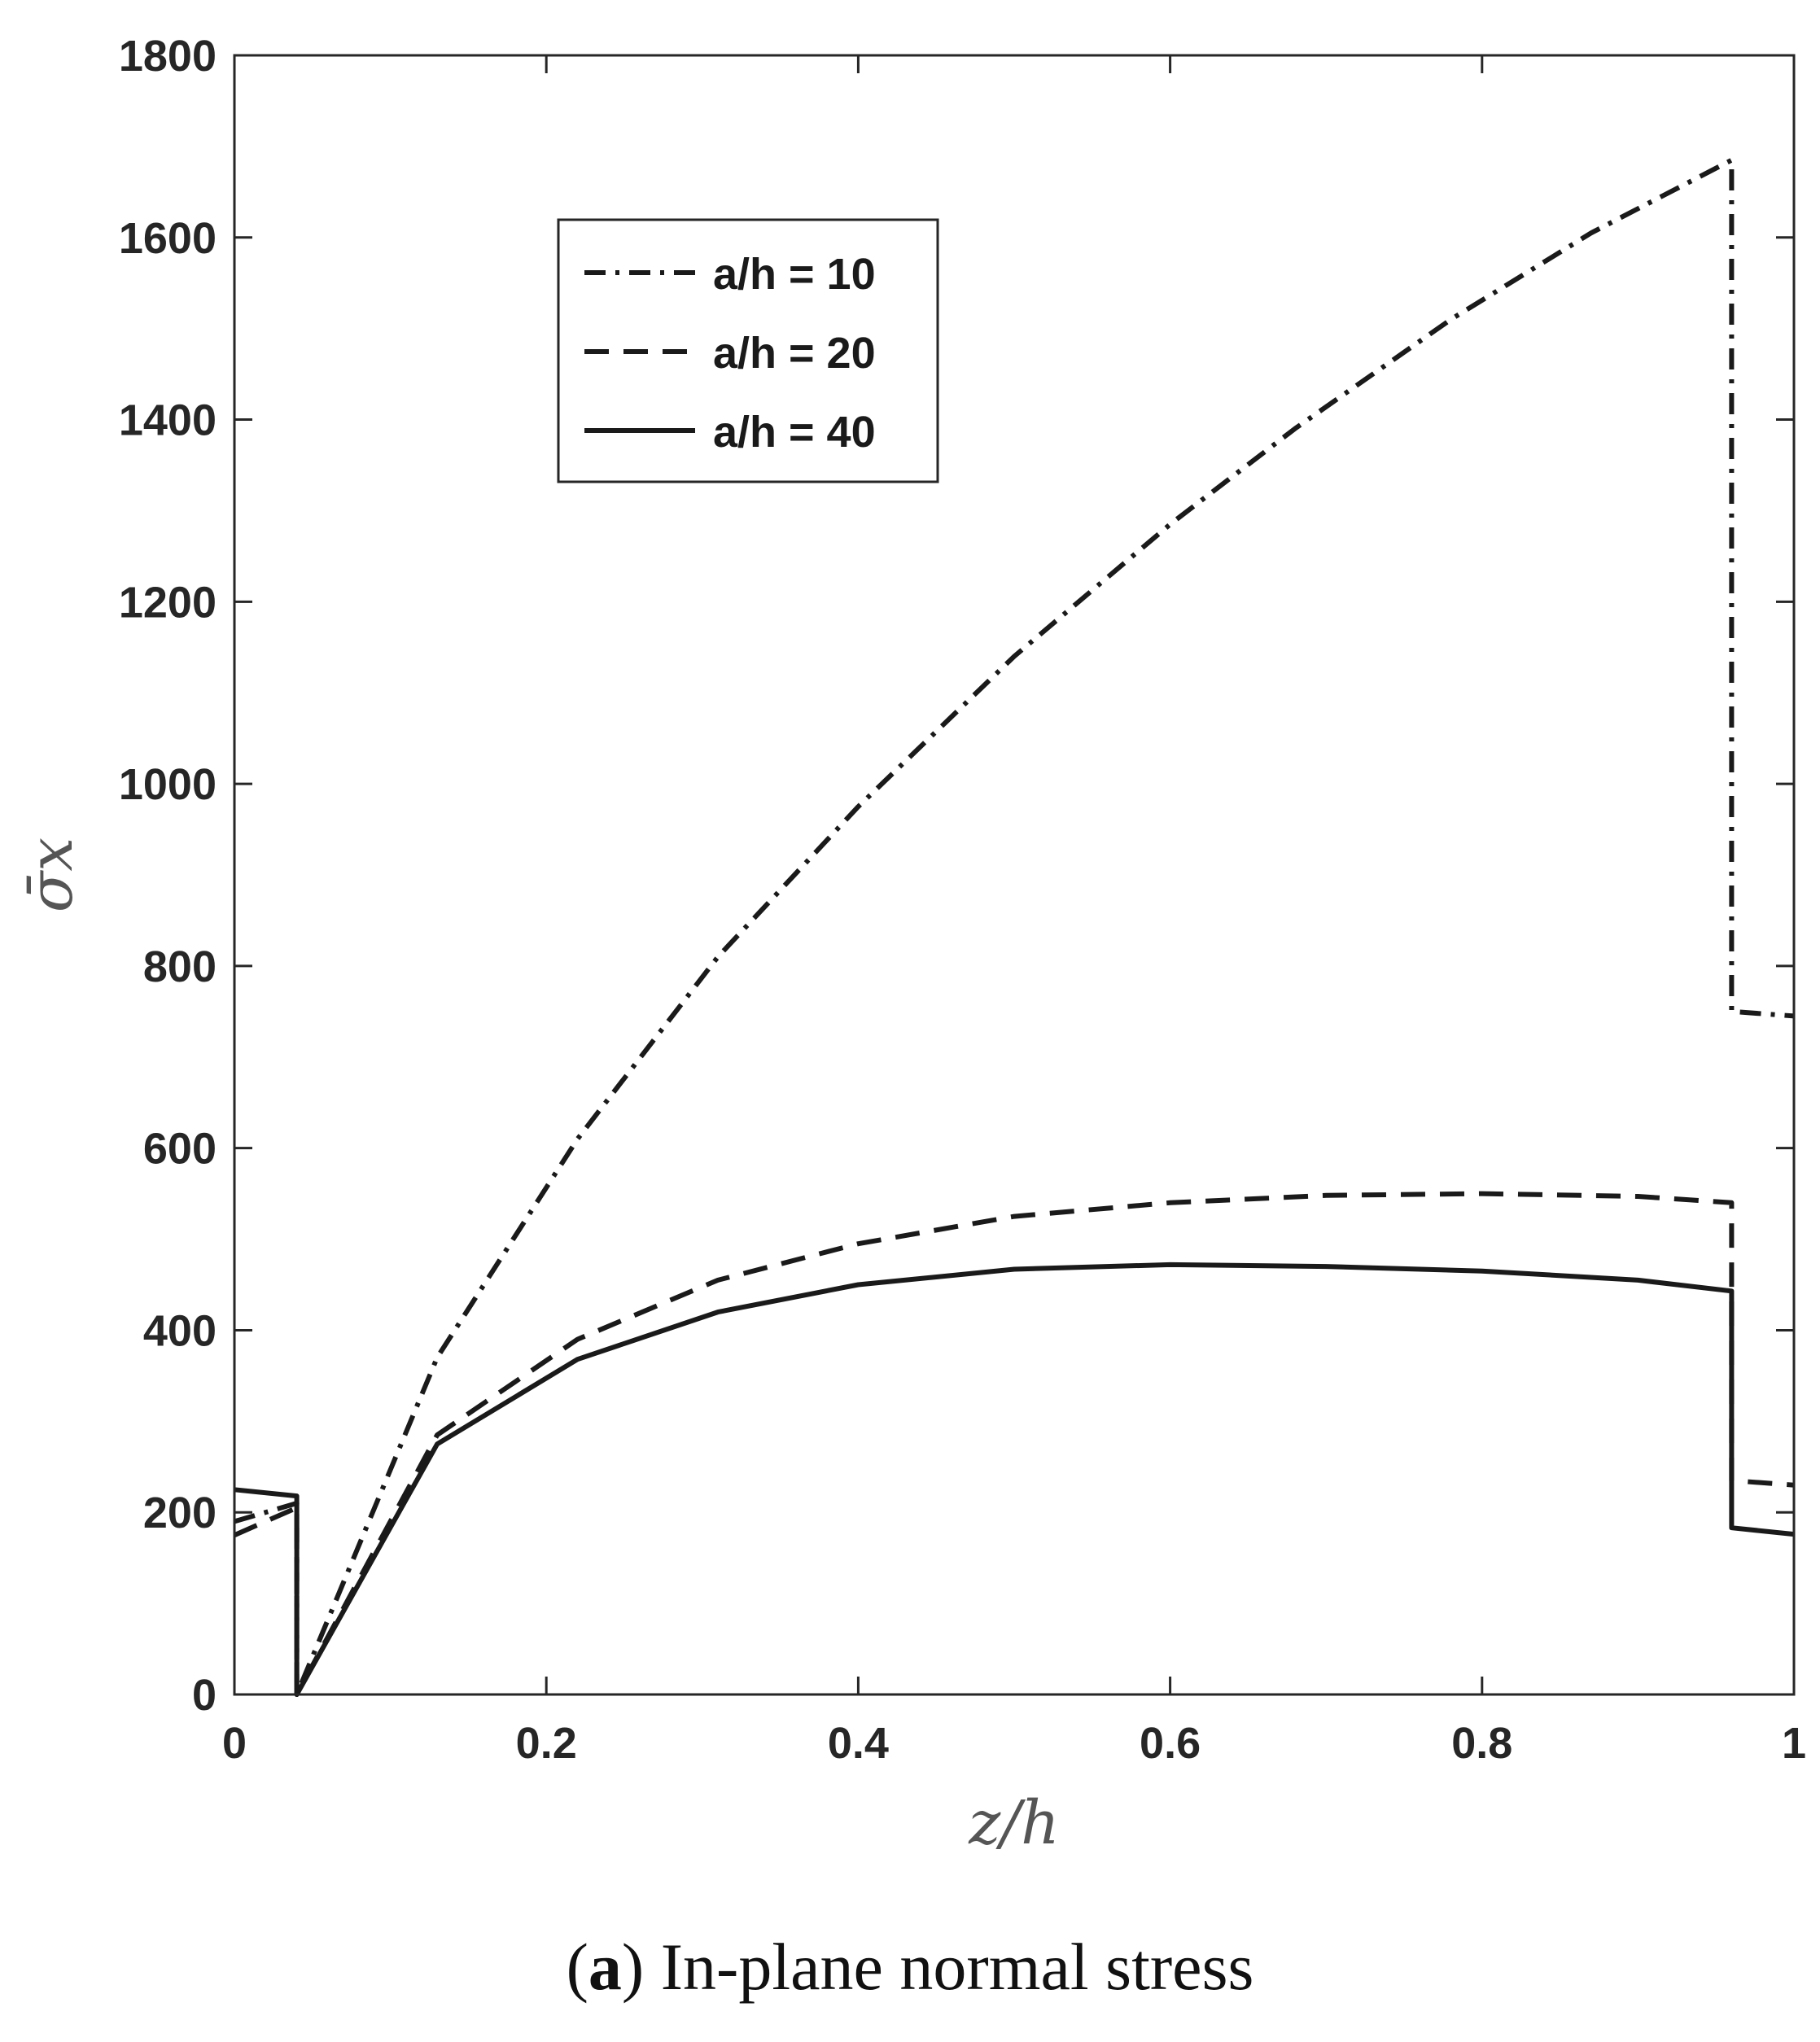 This screenshot has width=1820, height=2042. I want to click on legend: a/h = 10 a/h = 20 a/h = 40, so click(748, 350).